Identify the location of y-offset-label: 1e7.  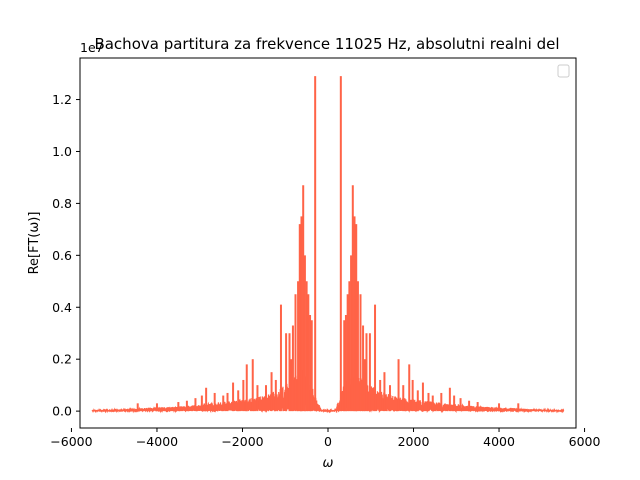
(92, 47).